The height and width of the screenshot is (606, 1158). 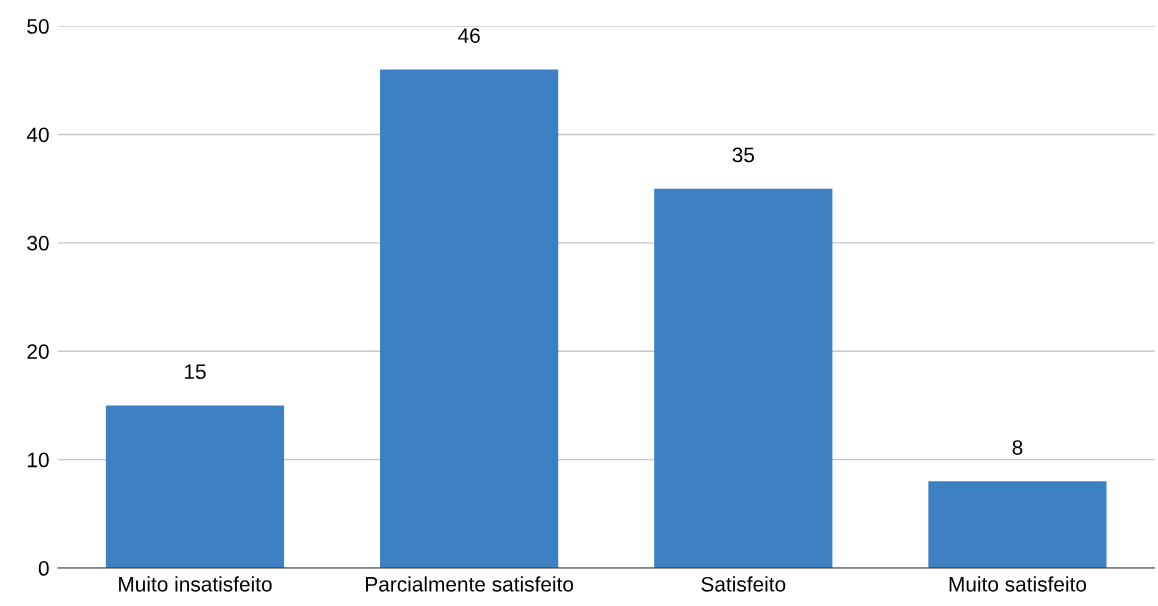 What do you see at coordinates (469, 36) in the screenshot?
I see `data-label: 46` at bounding box center [469, 36].